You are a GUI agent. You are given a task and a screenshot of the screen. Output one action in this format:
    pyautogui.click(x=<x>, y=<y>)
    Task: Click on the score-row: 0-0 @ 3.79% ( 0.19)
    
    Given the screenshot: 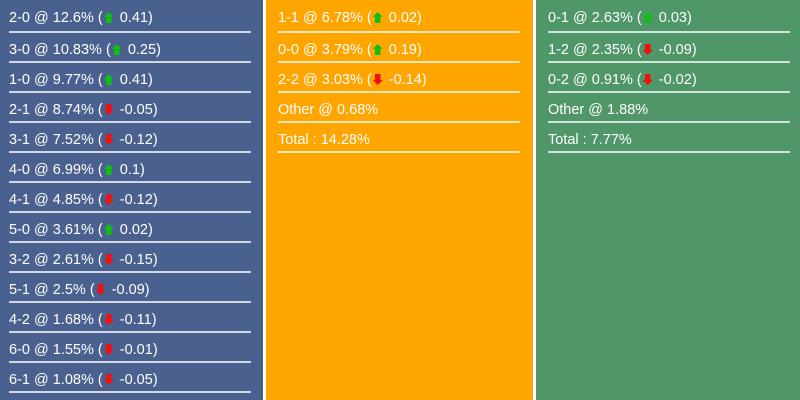 What is the action you would take?
    pyautogui.click(x=399, y=48)
    